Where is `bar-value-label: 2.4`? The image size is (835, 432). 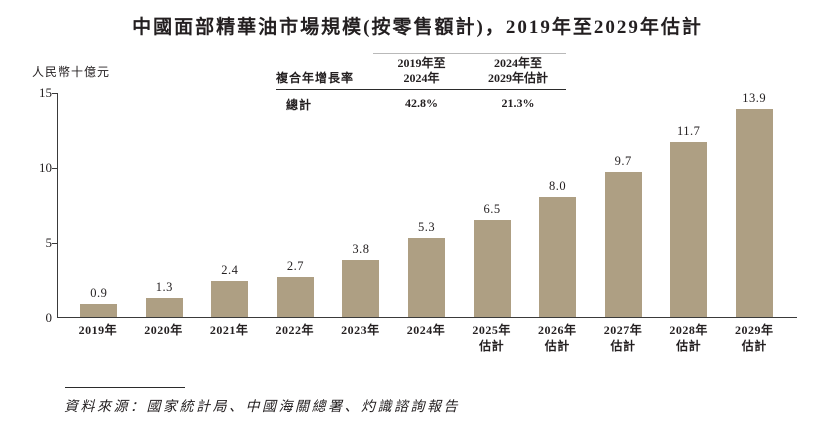 bar-value-label: 2.4 is located at coordinates (230, 270).